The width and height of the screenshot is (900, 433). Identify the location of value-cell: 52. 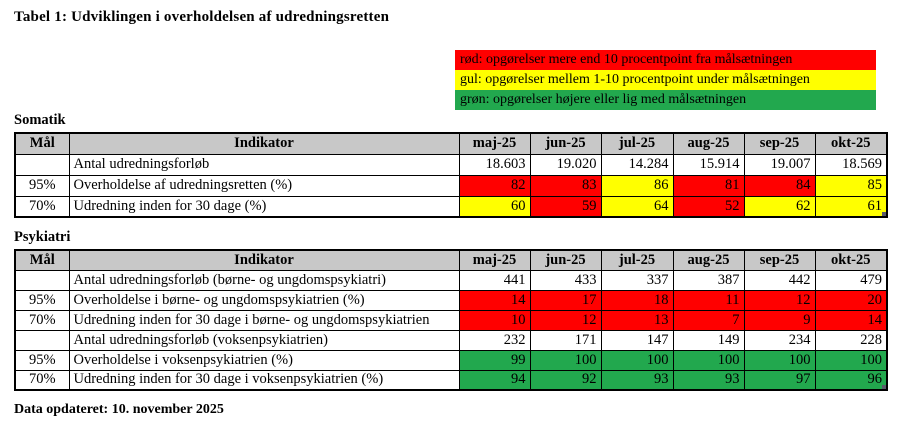
(708, 206).